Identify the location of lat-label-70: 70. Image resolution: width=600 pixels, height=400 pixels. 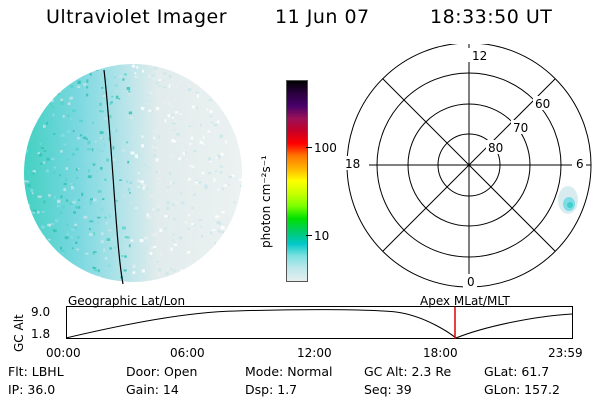
(520, 128).